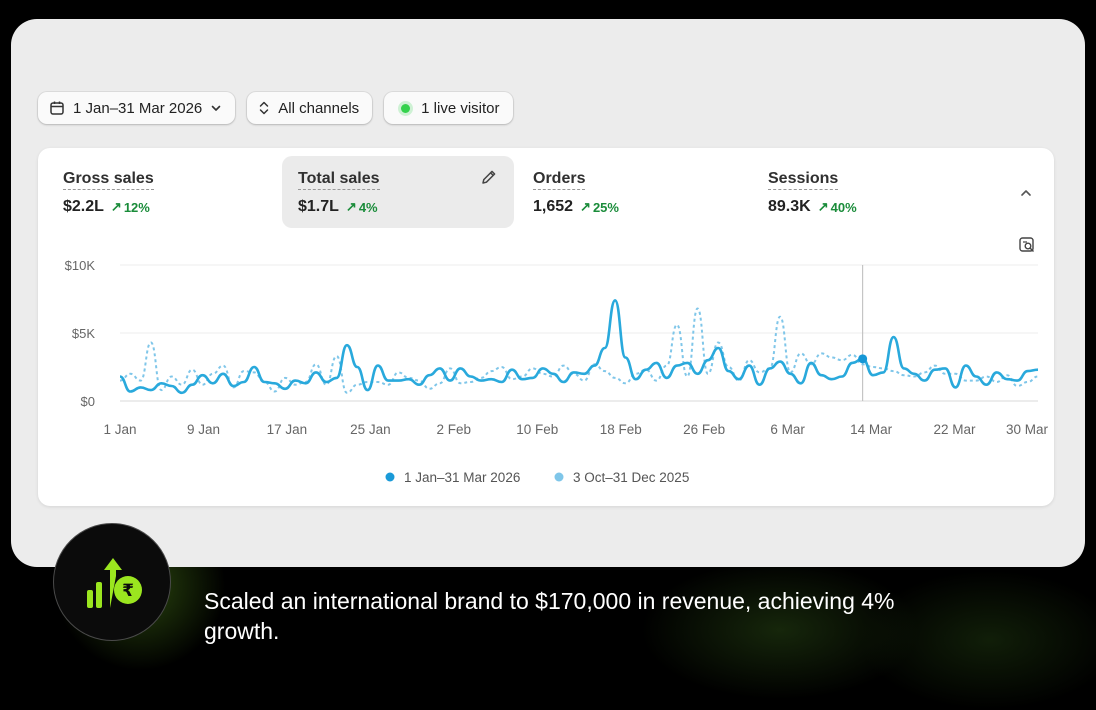 The image size is (1096, 710). I want to click on calendar-icon, so click(57, 108).